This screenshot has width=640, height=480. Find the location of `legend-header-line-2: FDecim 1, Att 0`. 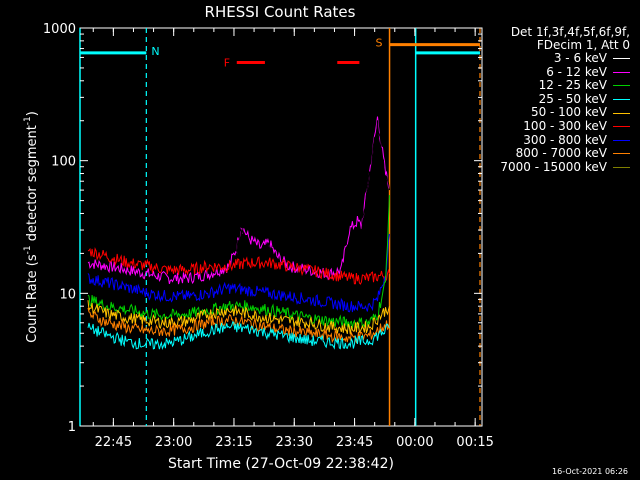

legend-header-line-2: FDecim 1, Att 0 is located at coordinates (583, 45).